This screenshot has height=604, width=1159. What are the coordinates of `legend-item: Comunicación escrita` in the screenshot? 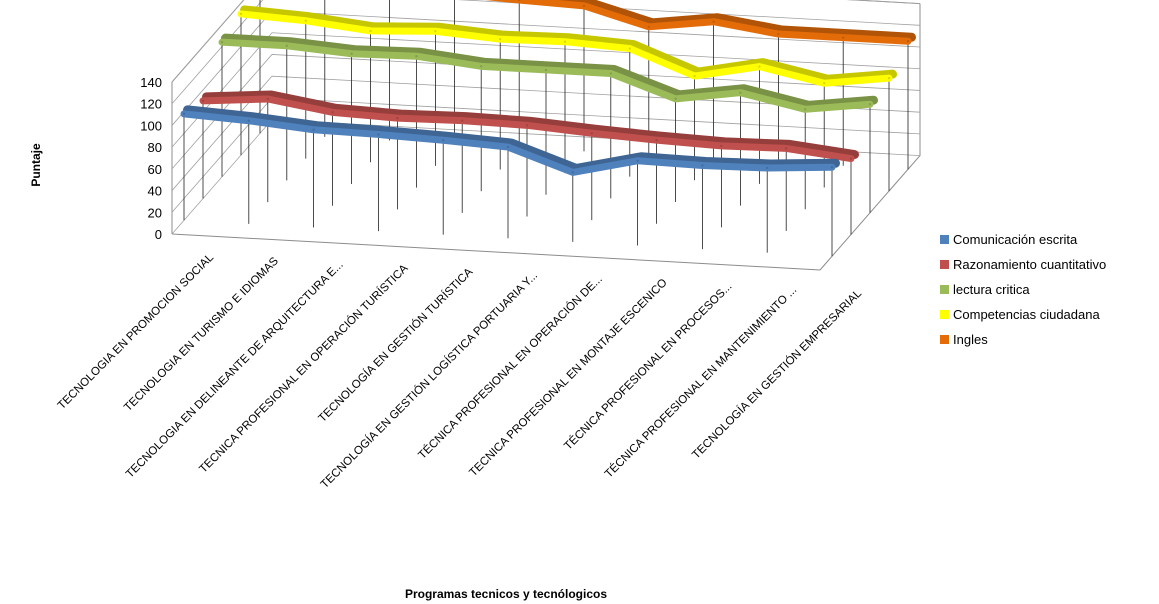 It's located at (1009, 239).